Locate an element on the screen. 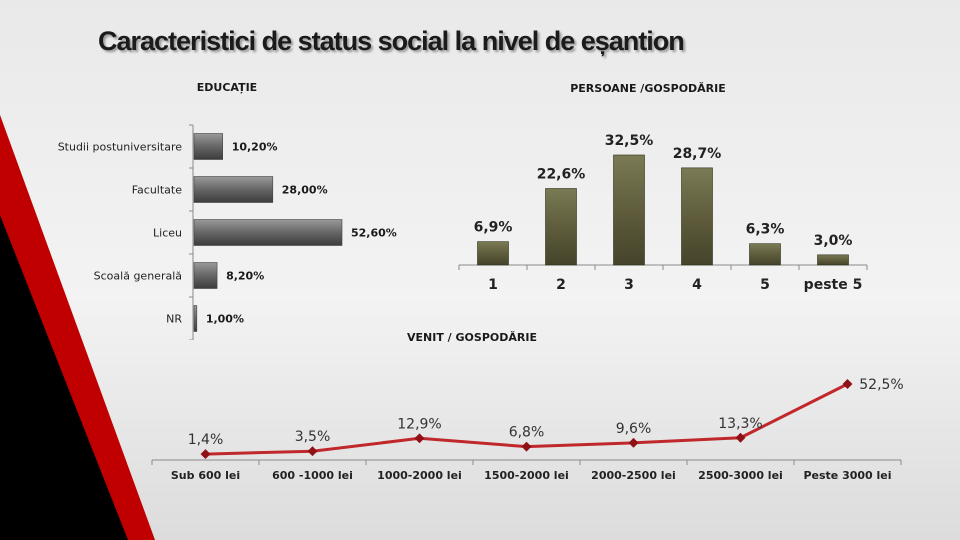 This screenshot has height=540, width=960. income-category-label: 1500-2000 lei is located at coordinates (526, 475).